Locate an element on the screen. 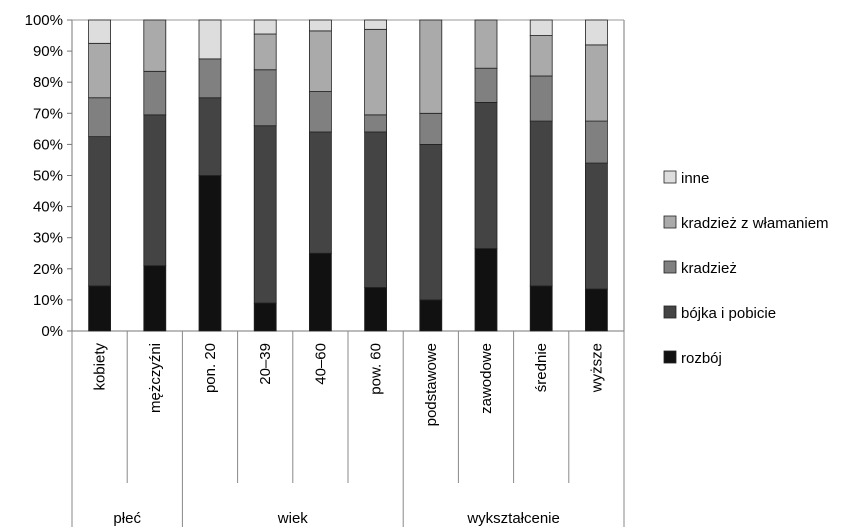  y-tick-label: 50% is located at coordinates (48, 176).